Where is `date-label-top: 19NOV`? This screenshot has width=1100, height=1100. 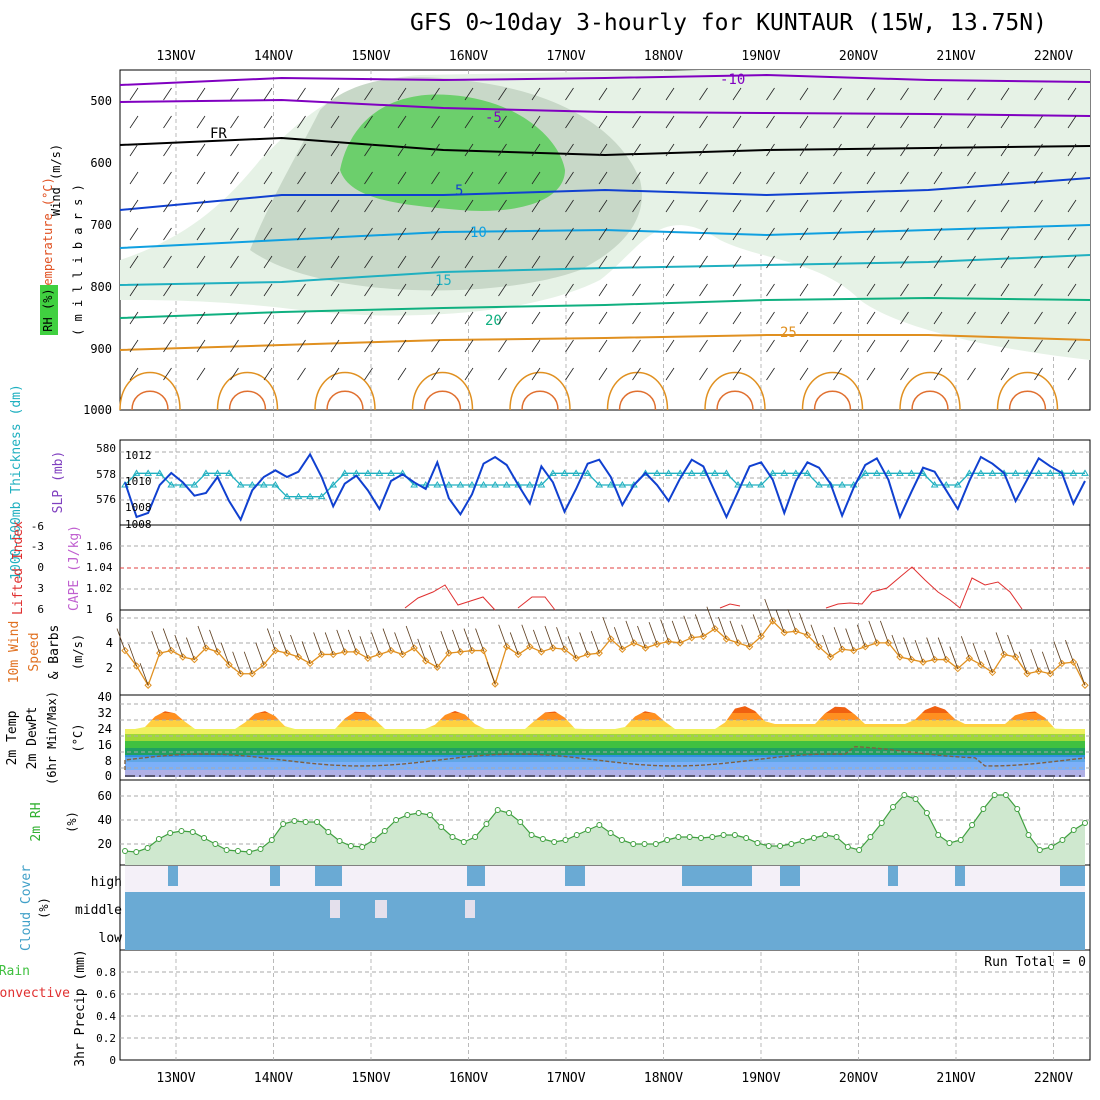 date-label-top: 19NOV is located at coordinates (760, 56).